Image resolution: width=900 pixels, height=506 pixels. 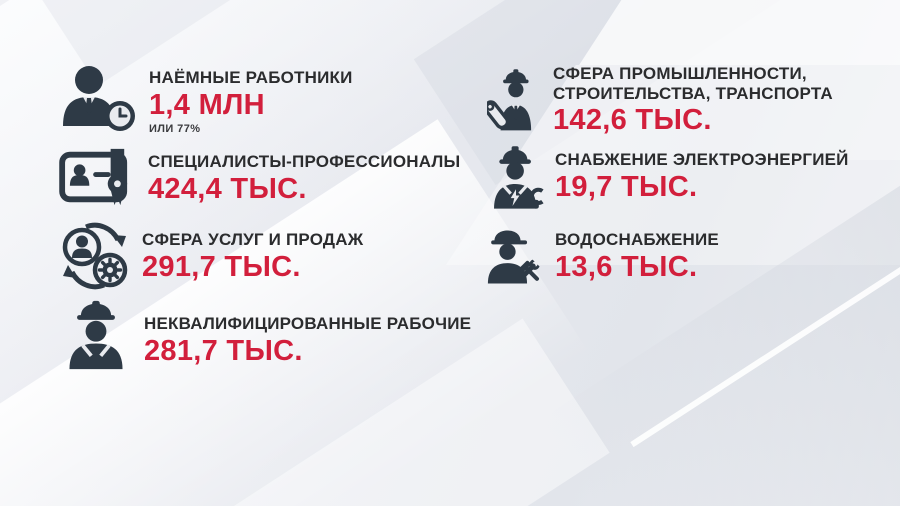 I want to click on stat-services-sales: СФЕРА УСЛУГ И ПРОДАЖ 291,7 ТЫС., so click(x=209, y=254).